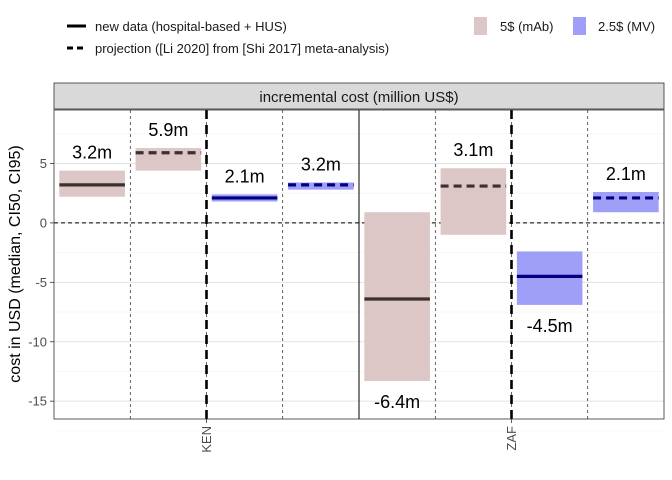  Describe the element at coordinates (397, 402) in the screenshot. I see `value-label: -6.4m` at that location.